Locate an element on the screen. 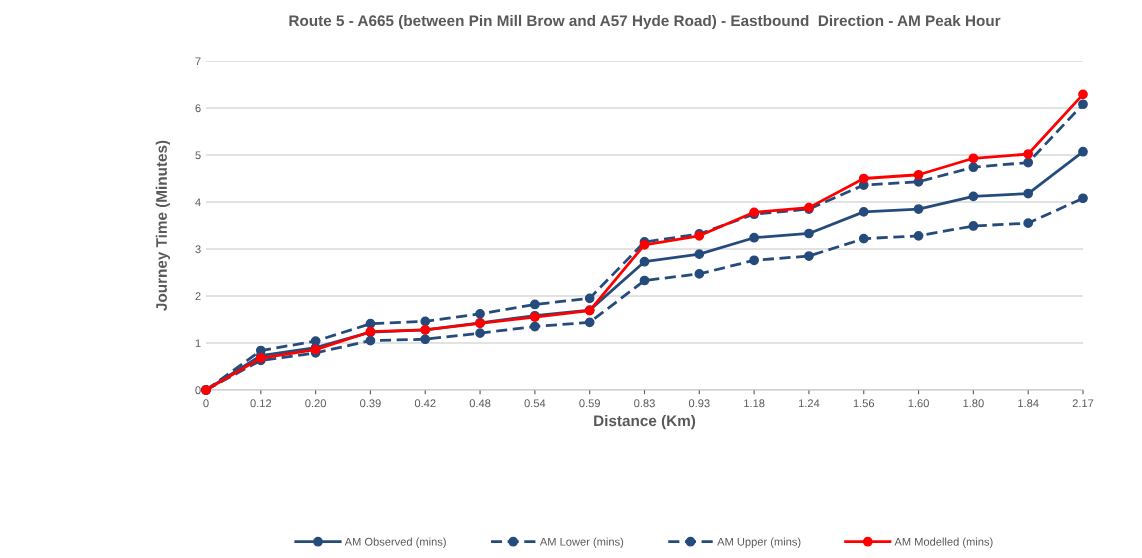  x-tick-label: 0.54 is located at coordinates (535, 403).